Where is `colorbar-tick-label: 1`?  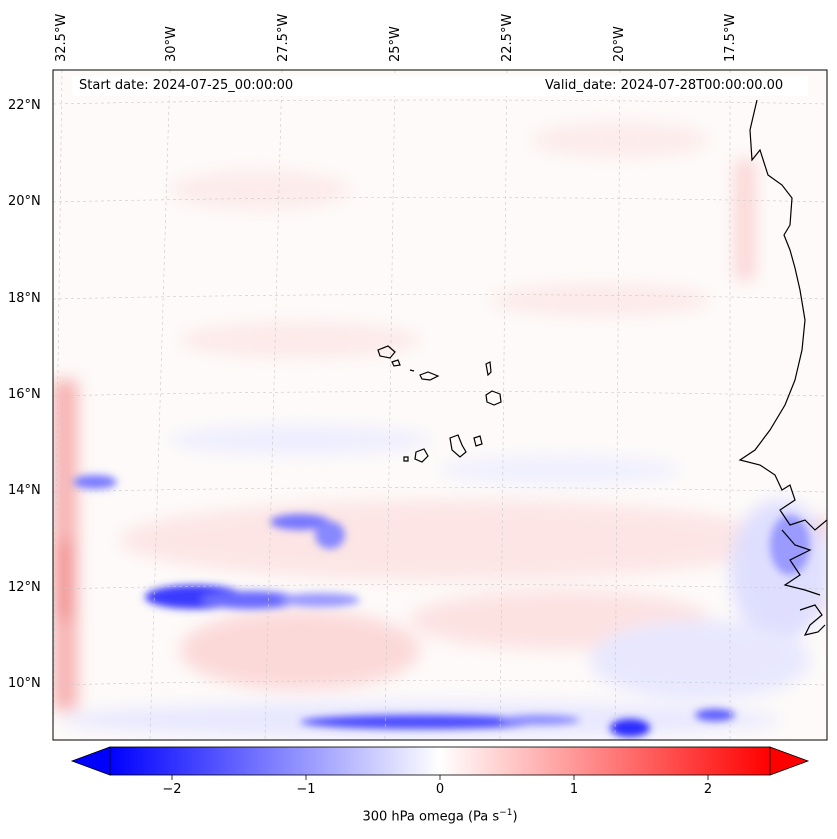 colorbar-tick-label: 1 is located at coordinates (574, 789).